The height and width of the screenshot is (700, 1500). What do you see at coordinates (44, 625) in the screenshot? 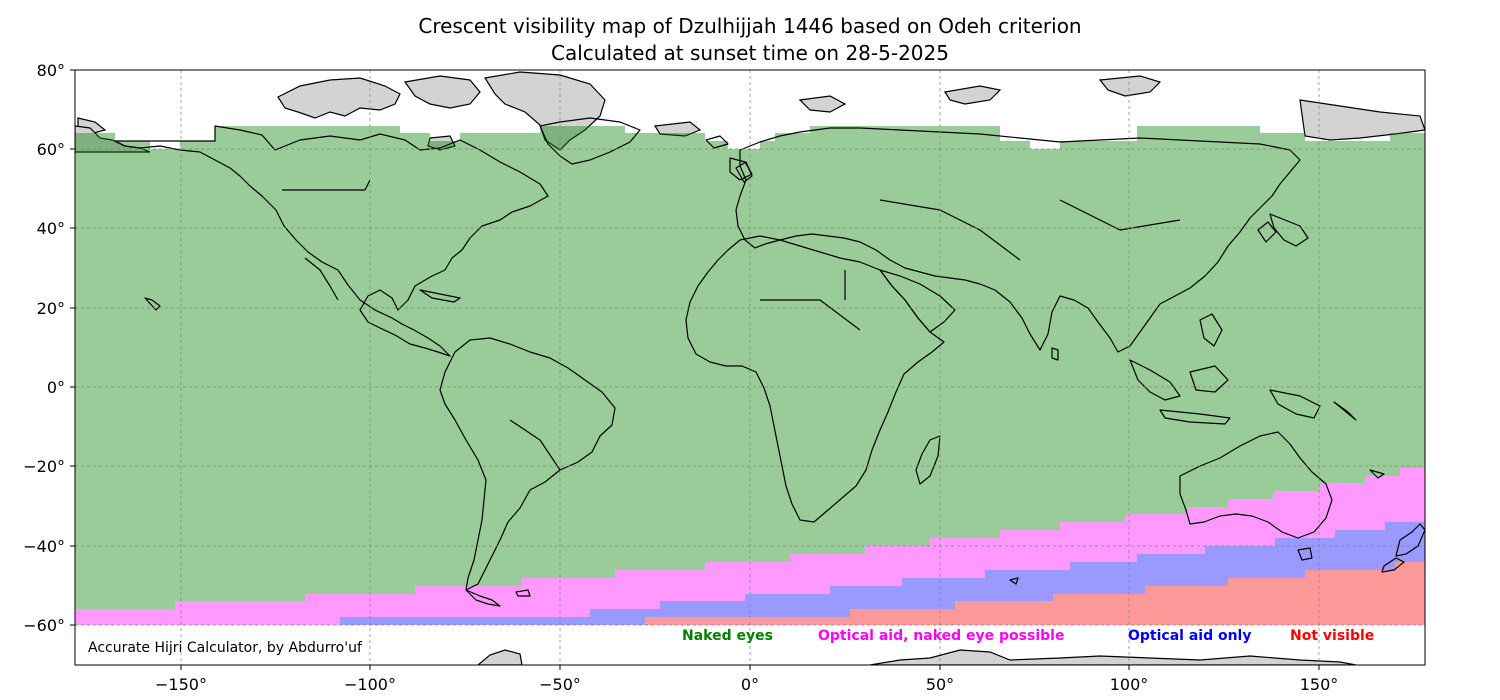
I see `y-tick-label: −60°` at bounding box center [44, 625].